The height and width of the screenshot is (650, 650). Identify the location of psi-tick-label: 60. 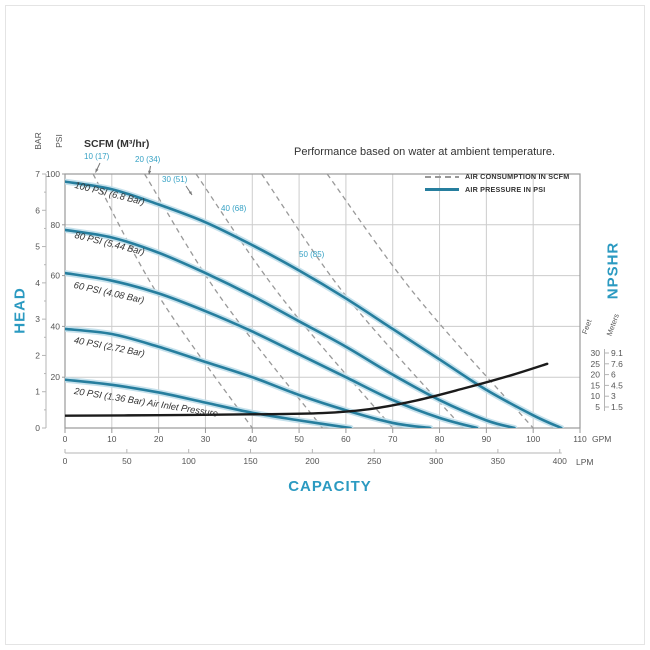
(56, 276).